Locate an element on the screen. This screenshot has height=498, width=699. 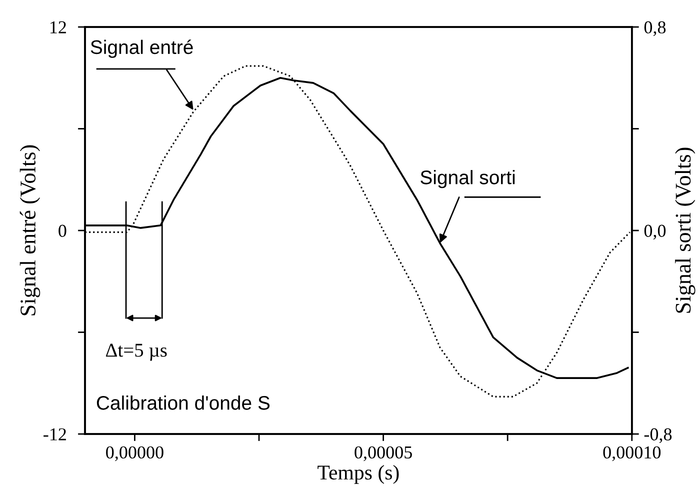
annotation: Calibration d'onde S is located at coordinates (183, 403).